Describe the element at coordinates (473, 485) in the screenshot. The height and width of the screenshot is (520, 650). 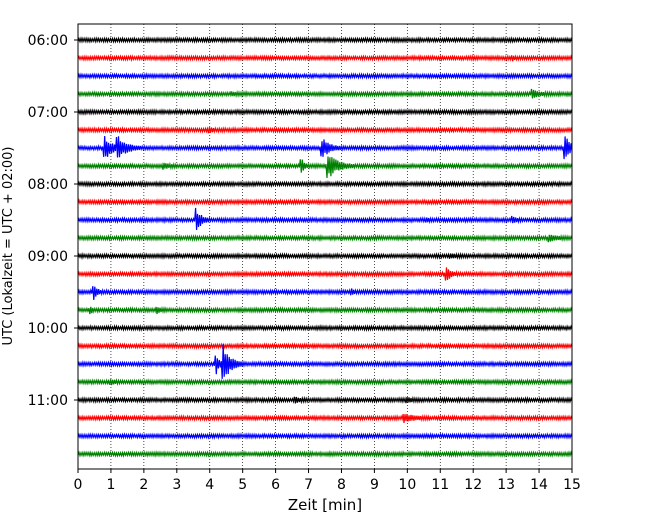
I see `x-tick-label: 12` at that location.